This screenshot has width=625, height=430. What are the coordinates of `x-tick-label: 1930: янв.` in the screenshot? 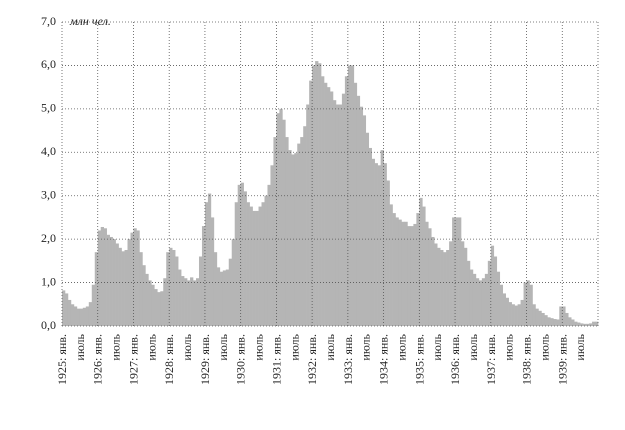 It's located at (241, 359).